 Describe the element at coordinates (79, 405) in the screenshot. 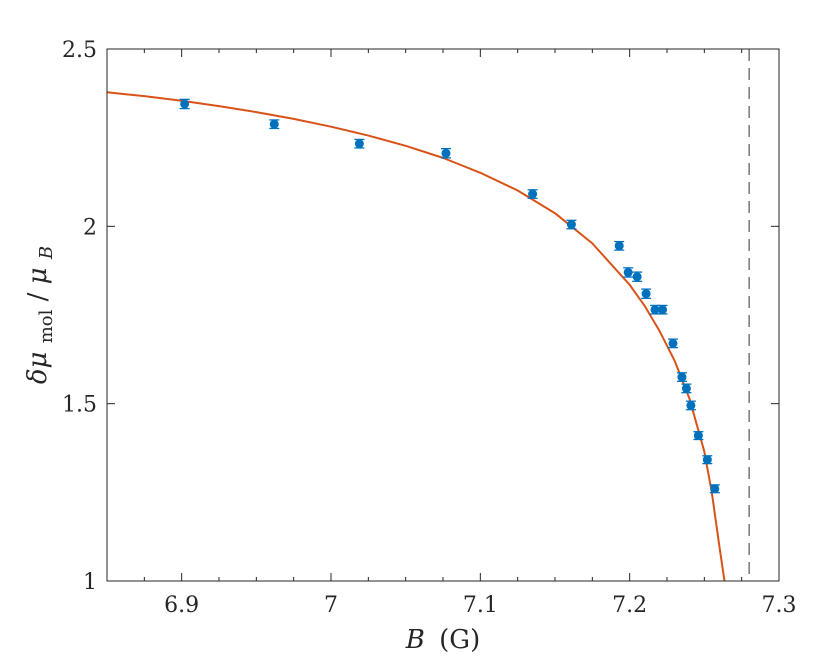

I see `y-tick-label: 1.5` at that location.